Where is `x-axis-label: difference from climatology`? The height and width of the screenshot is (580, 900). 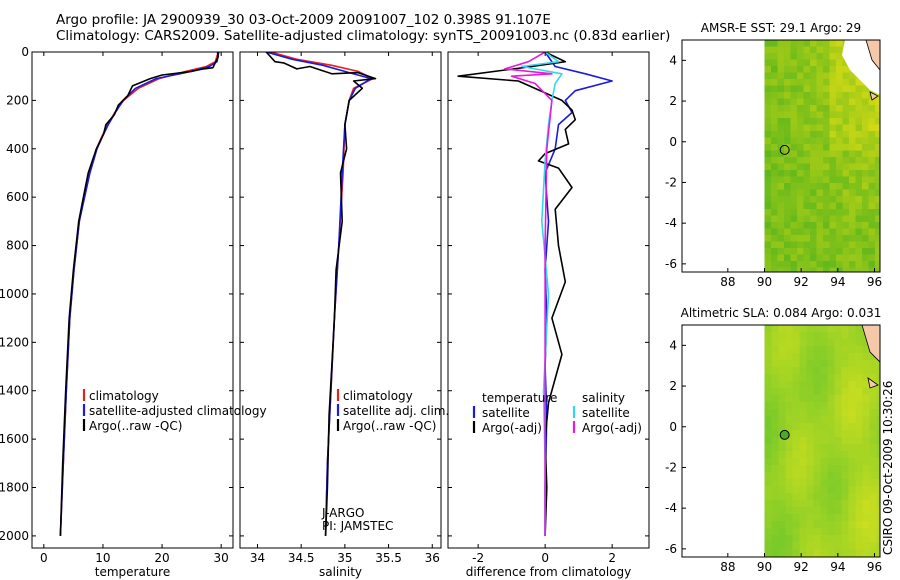
x-axis-label: difference from climatology is located at coordinates (549, 572).